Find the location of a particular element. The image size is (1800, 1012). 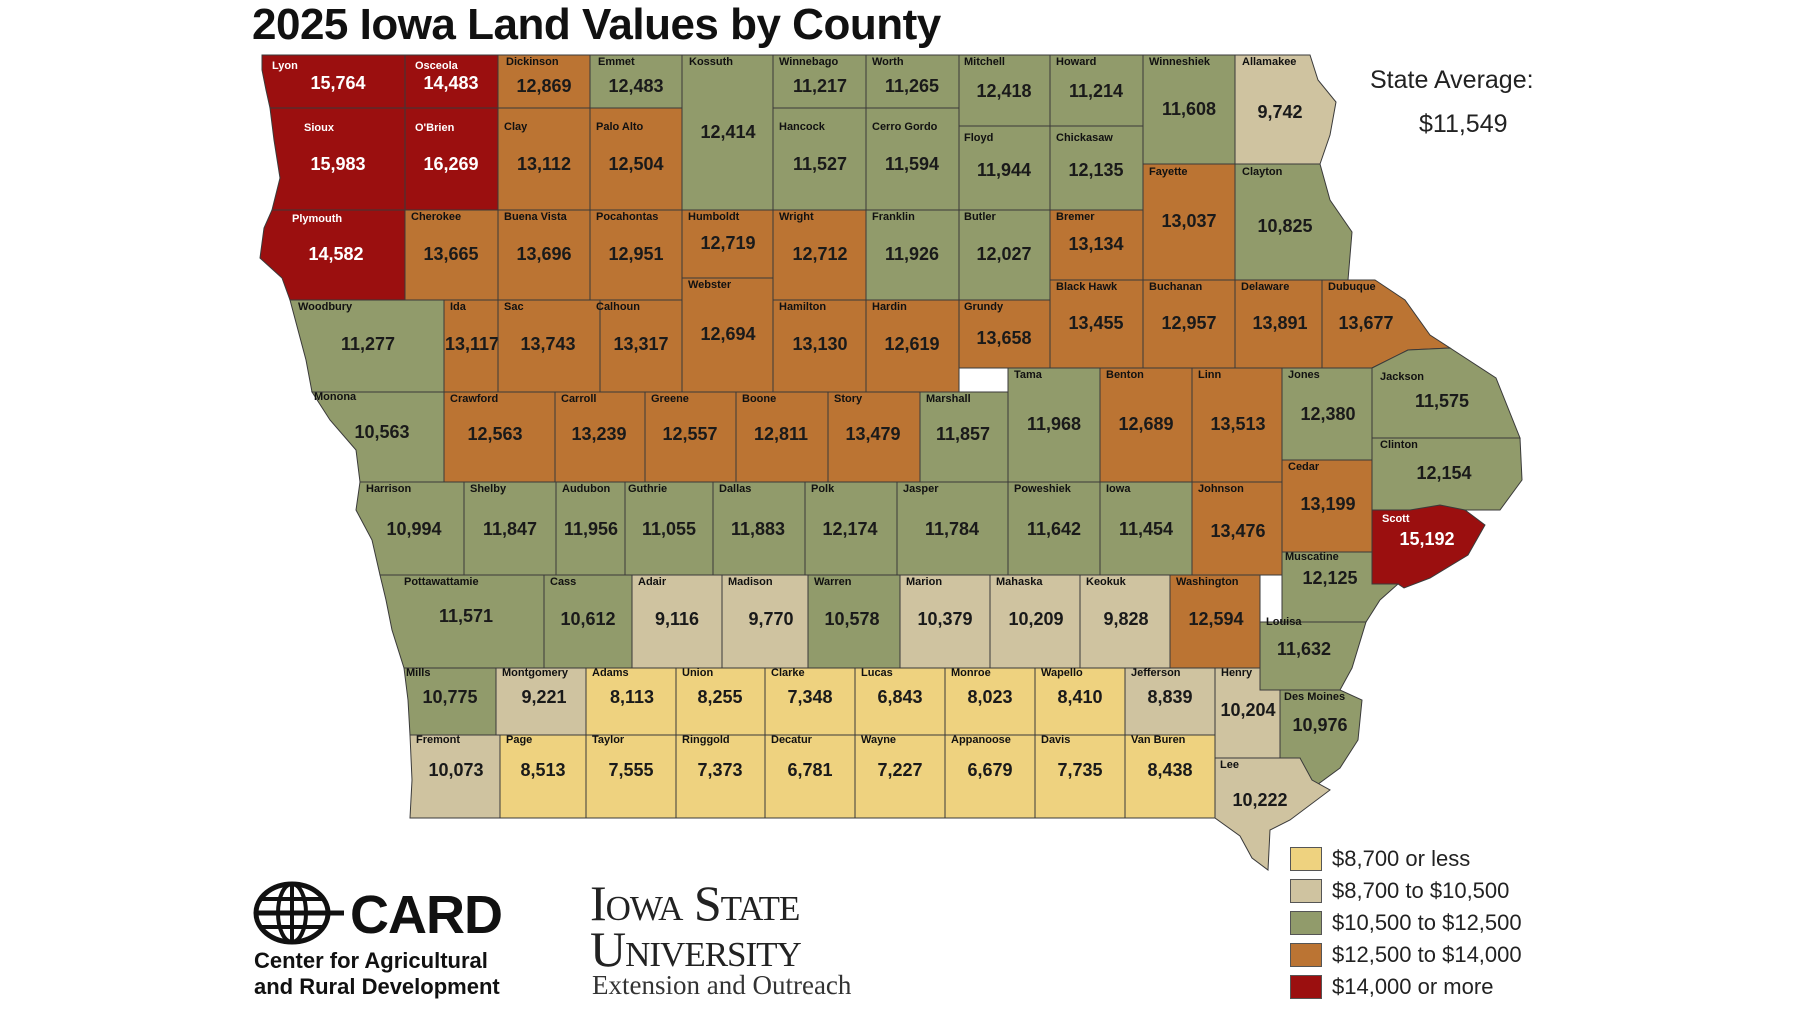

county-name: Washington is located at coordinates (1207, 582).